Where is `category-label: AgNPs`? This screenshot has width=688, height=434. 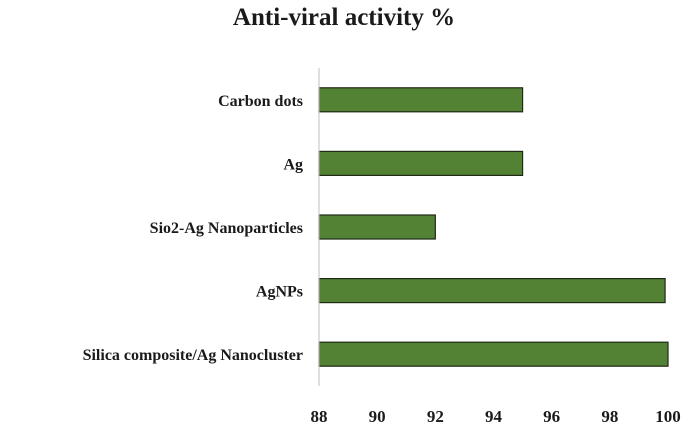
category-label: AgNPs is located at coordinates (279, 292).